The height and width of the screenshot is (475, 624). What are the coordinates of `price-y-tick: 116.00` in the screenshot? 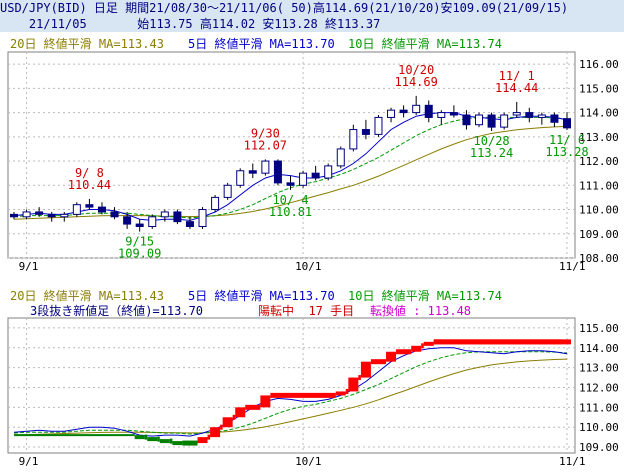 It's located at (599, 64).